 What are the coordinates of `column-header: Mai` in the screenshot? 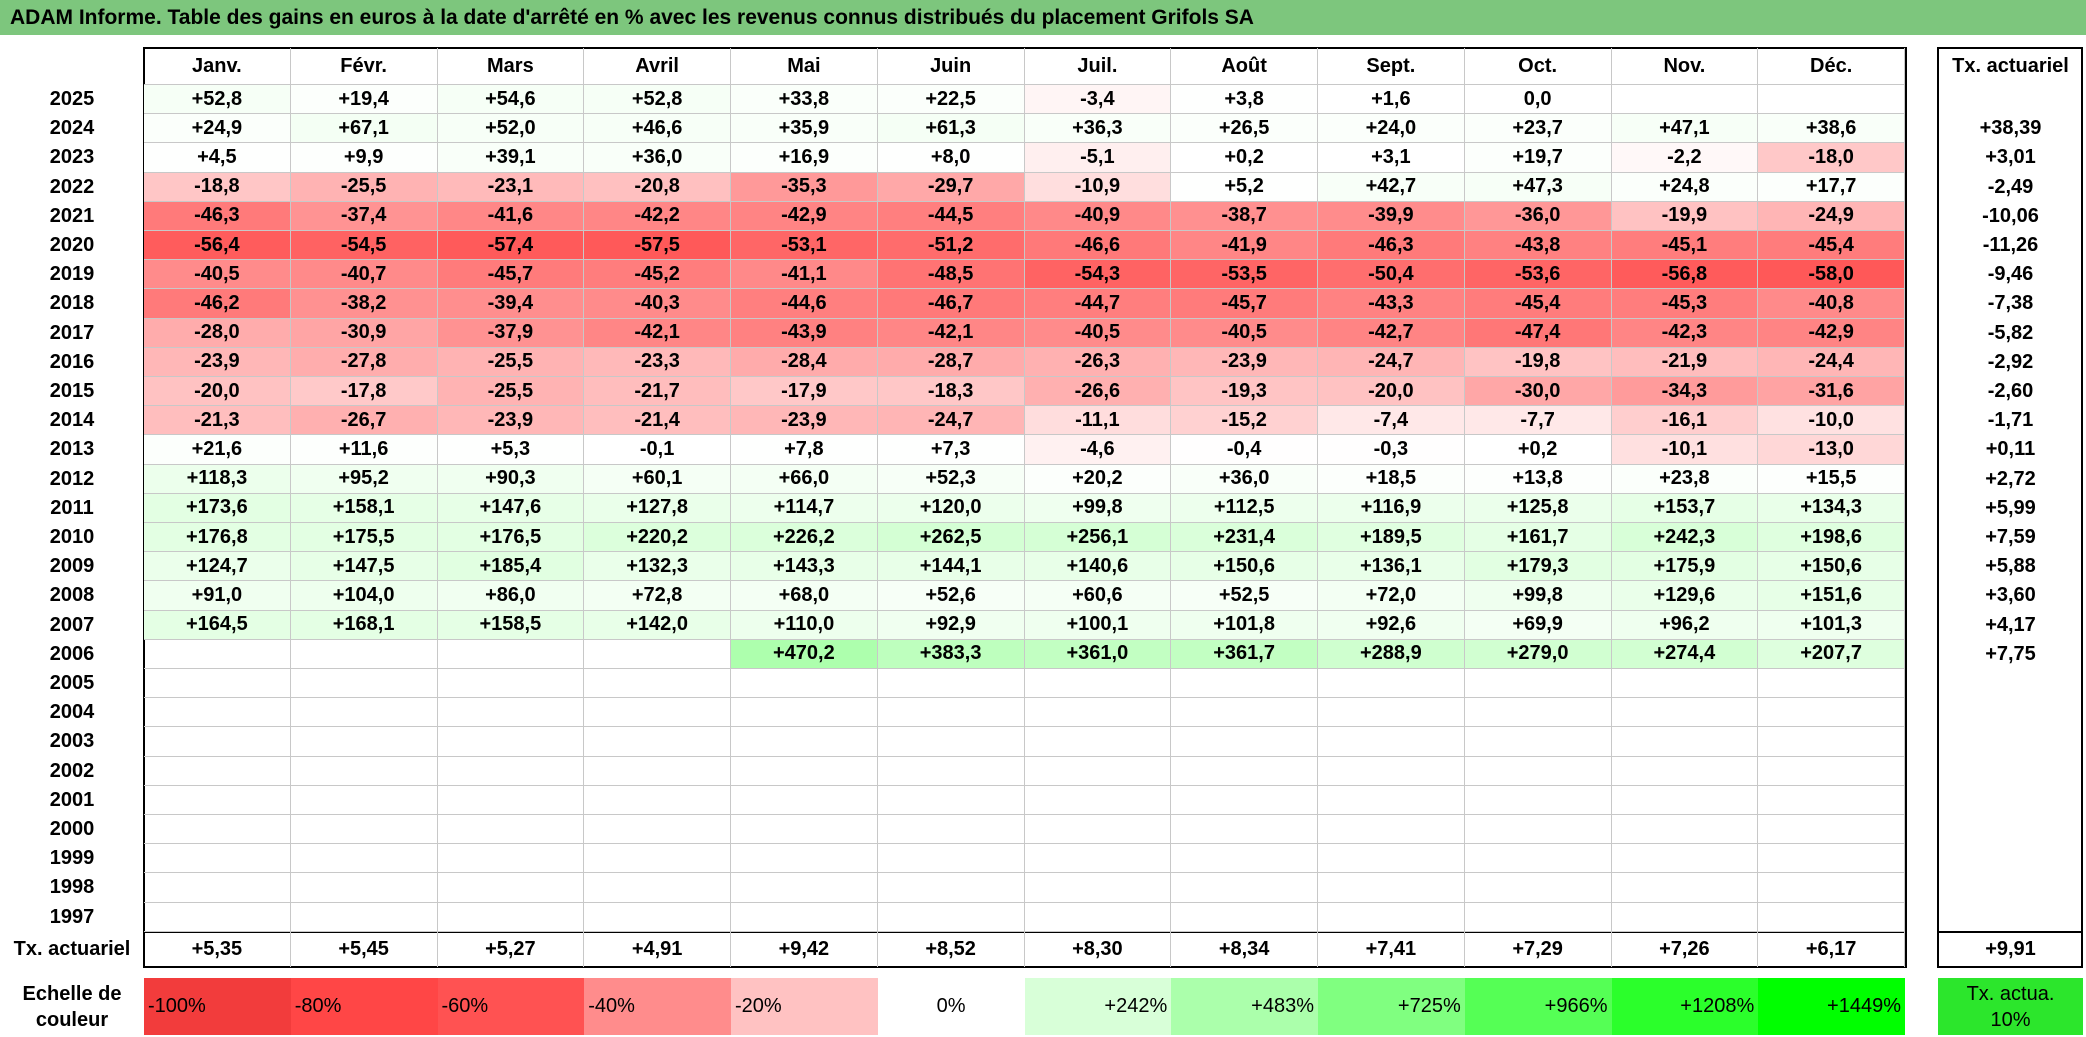 It's located at (804, 66).